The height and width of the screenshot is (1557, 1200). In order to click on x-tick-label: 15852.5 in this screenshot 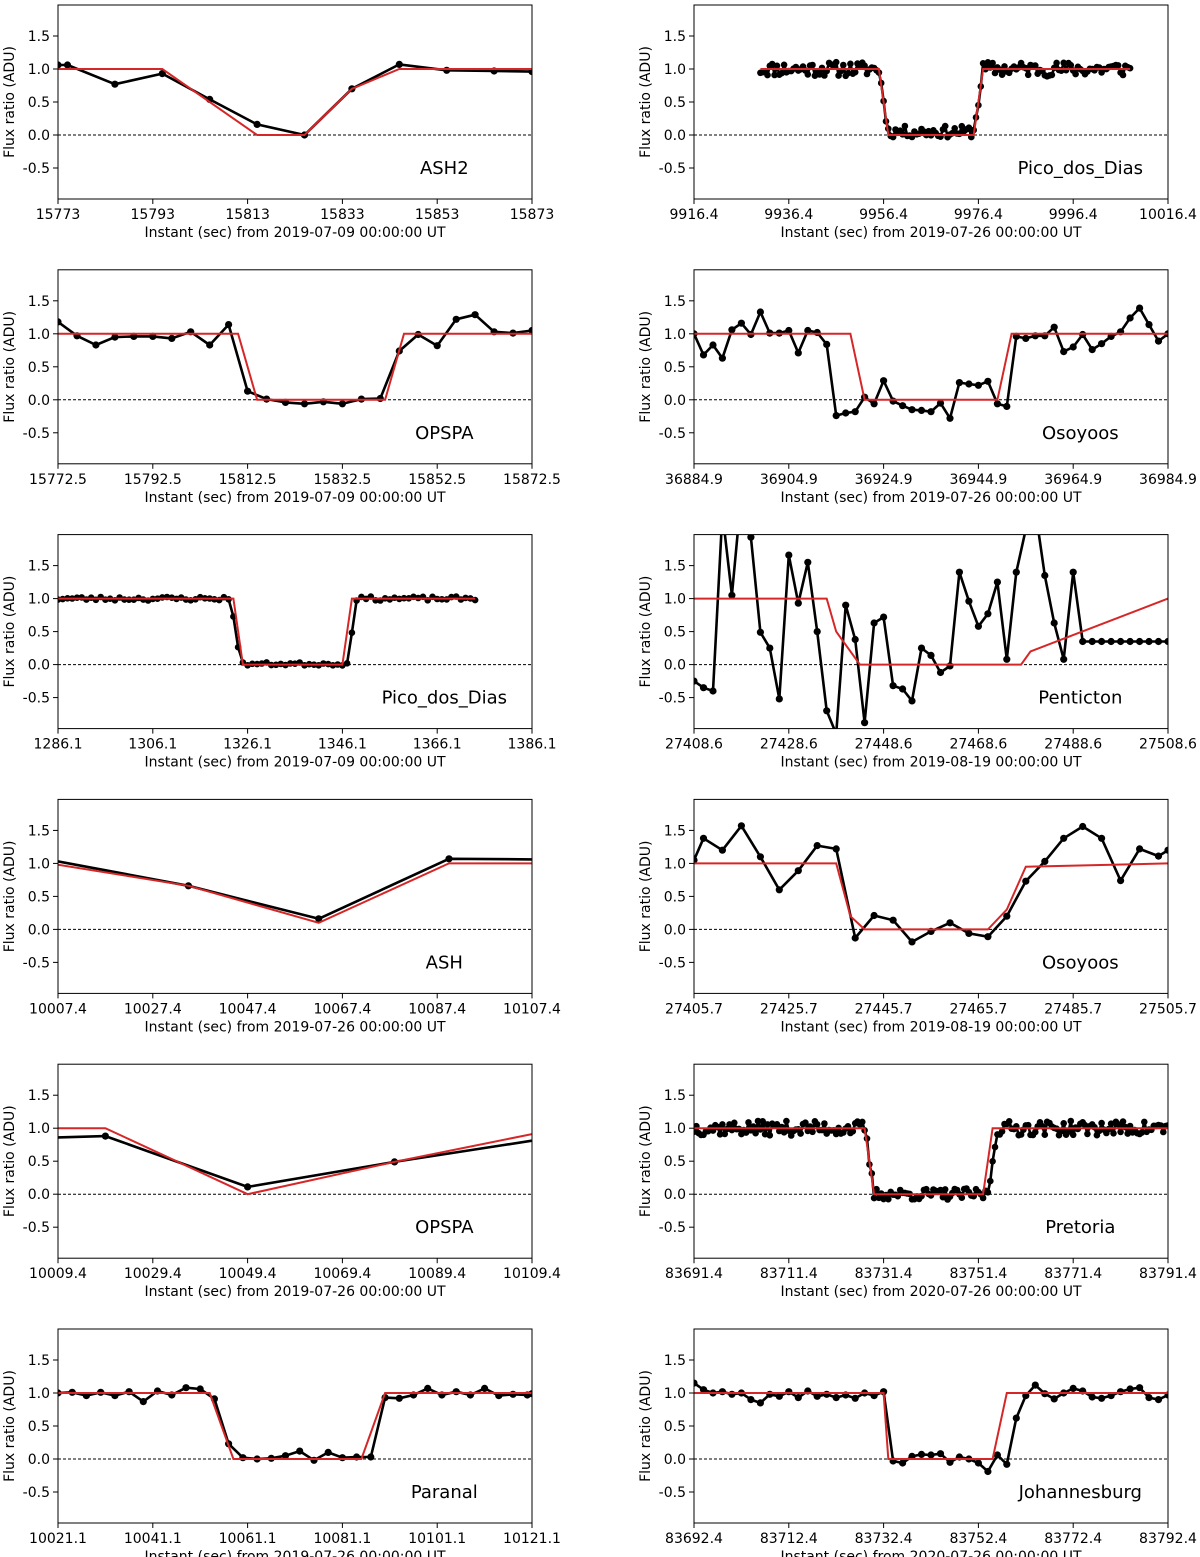, I will do `click(437, 480)`.